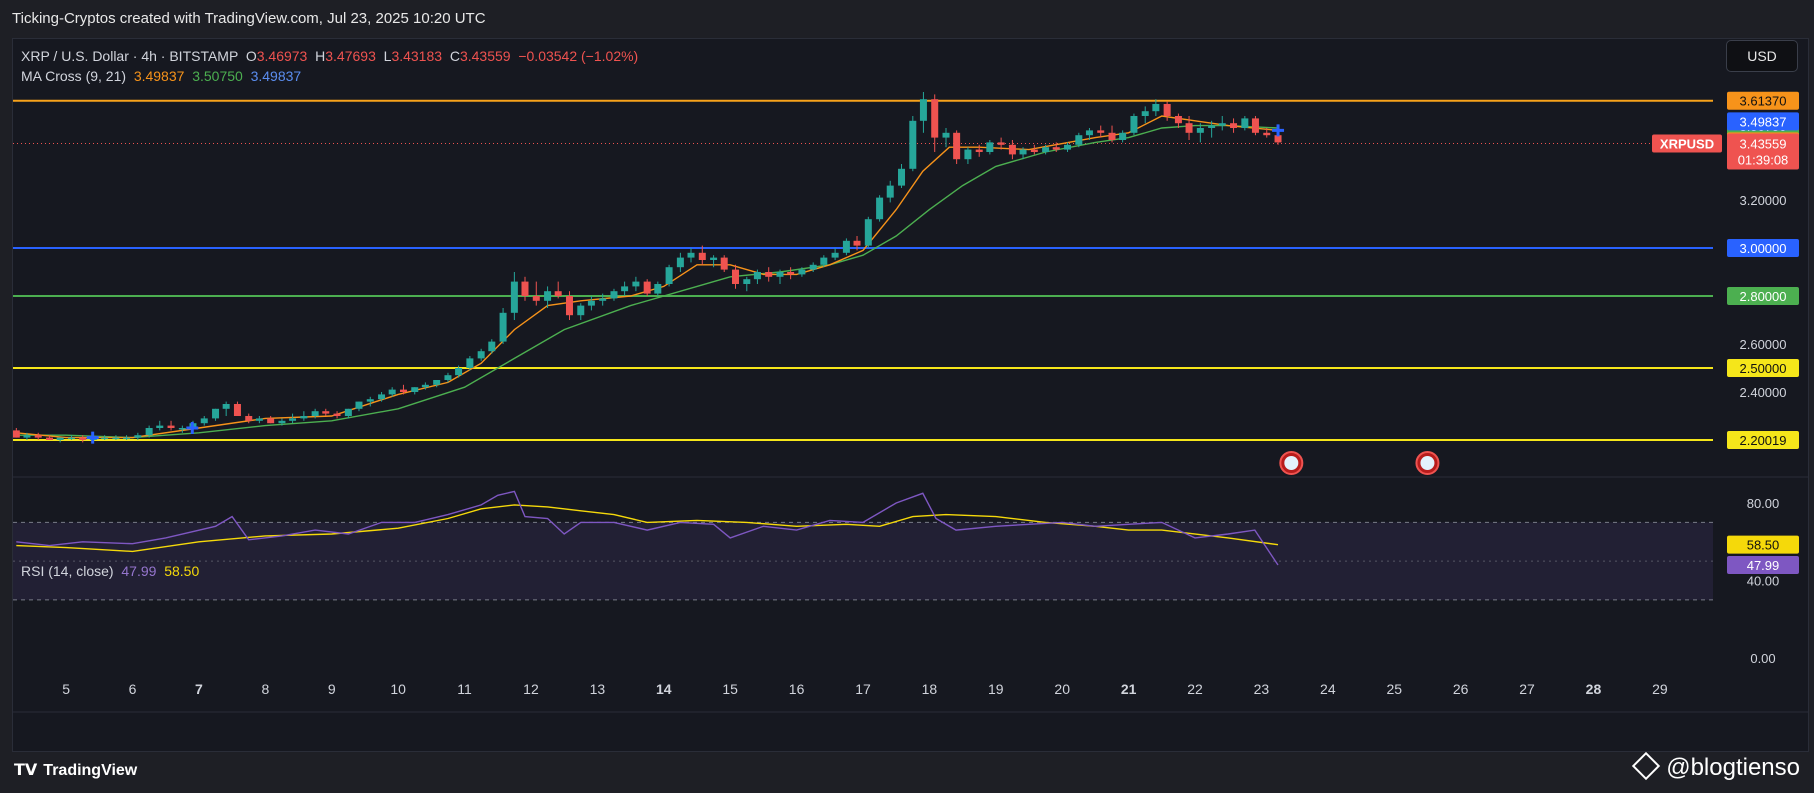  Describe the element at coordinates (1763, 440) in the screenshot. I see `price-tag-yellow-line-2: 2.20019` at that location.